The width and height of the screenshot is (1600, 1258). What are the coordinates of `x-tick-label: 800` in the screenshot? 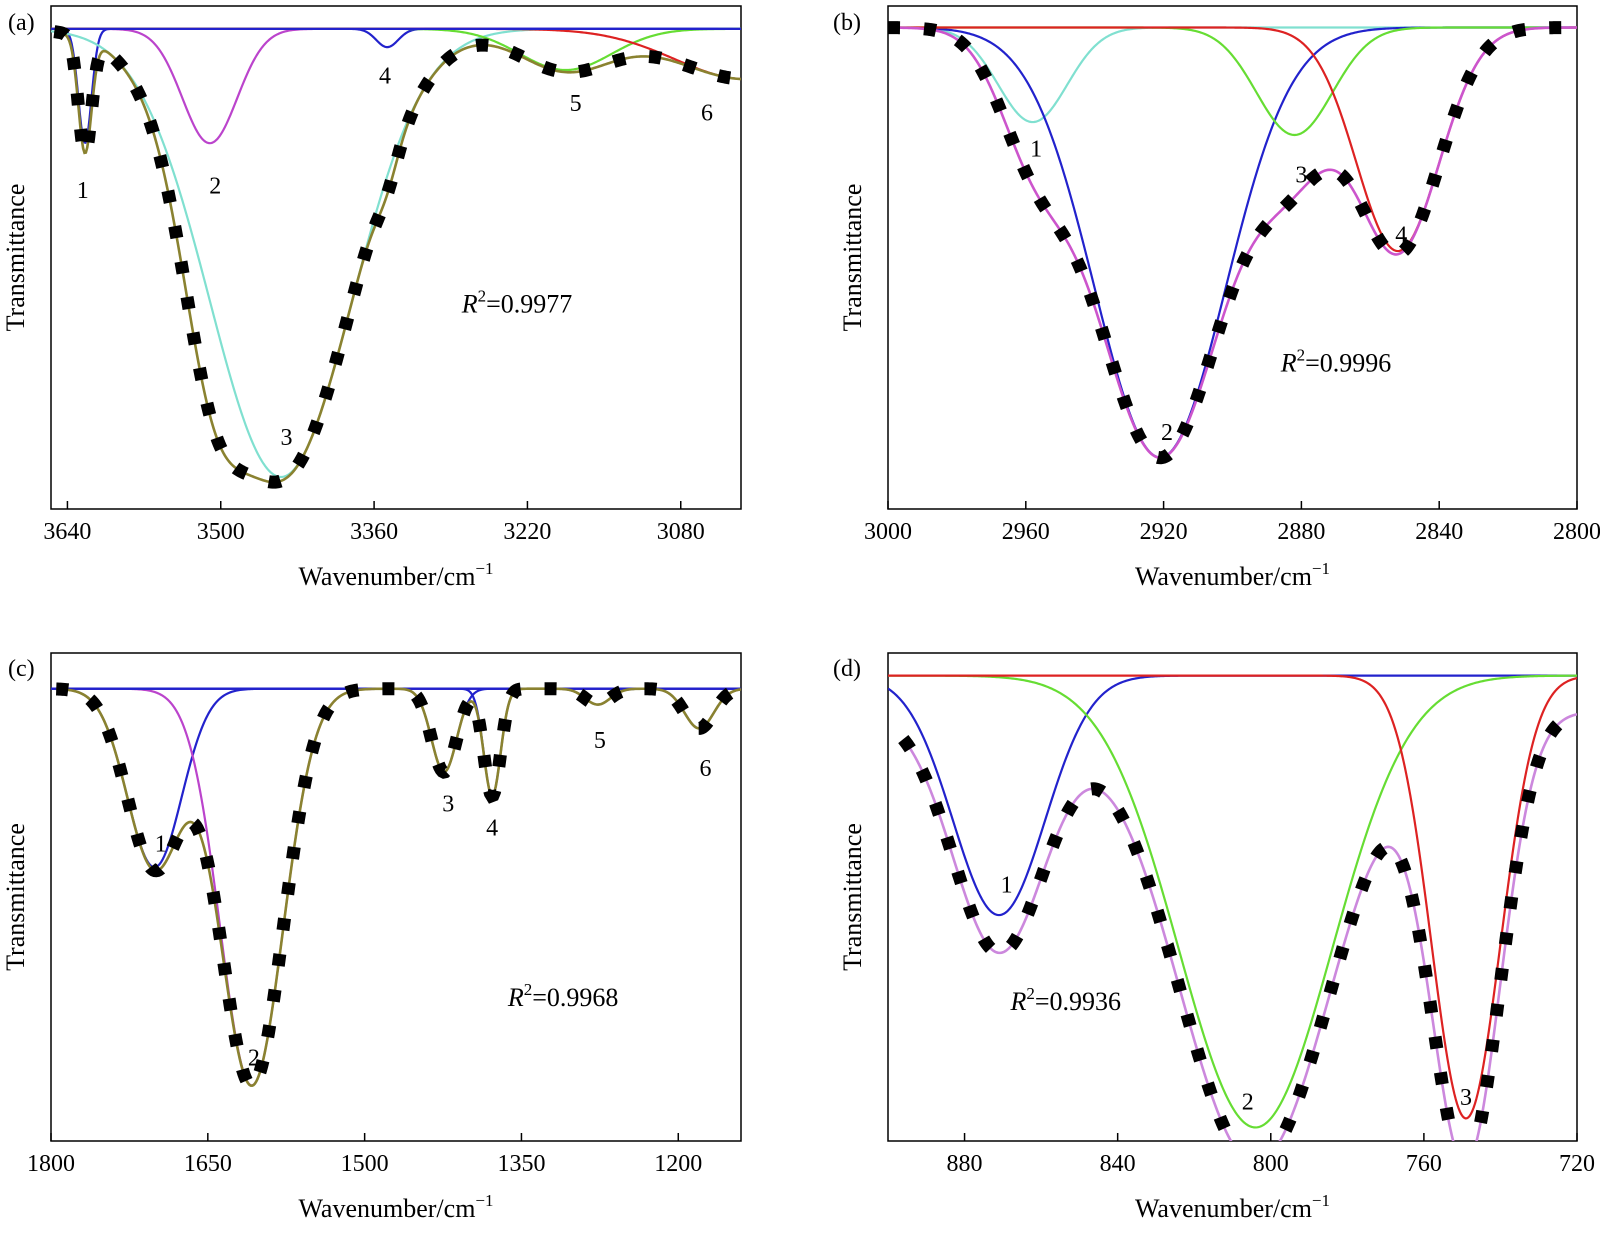 It's located at (1271, 1164).